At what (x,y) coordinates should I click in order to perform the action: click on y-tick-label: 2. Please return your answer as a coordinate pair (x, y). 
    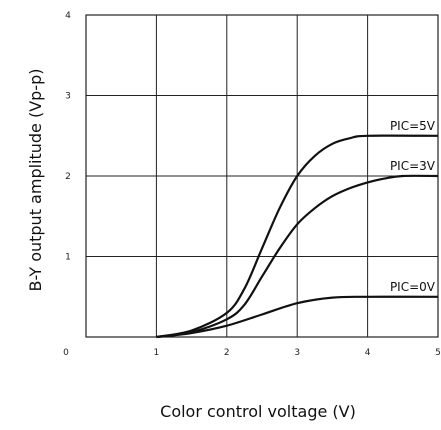
    Looking at the image, I should click on (68, 177).